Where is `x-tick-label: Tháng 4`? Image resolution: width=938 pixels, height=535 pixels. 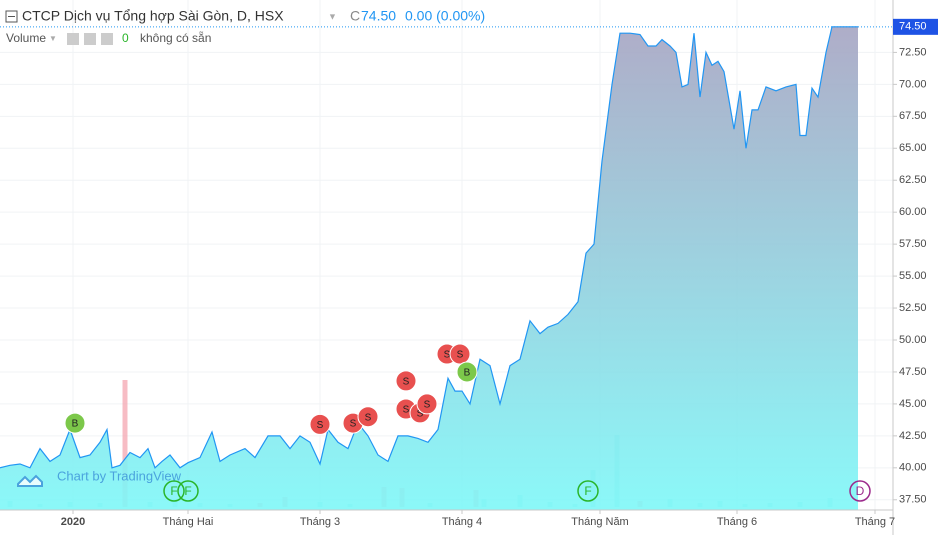 x-tick-label: Tháng 4 is located at coordinates (462, 522).